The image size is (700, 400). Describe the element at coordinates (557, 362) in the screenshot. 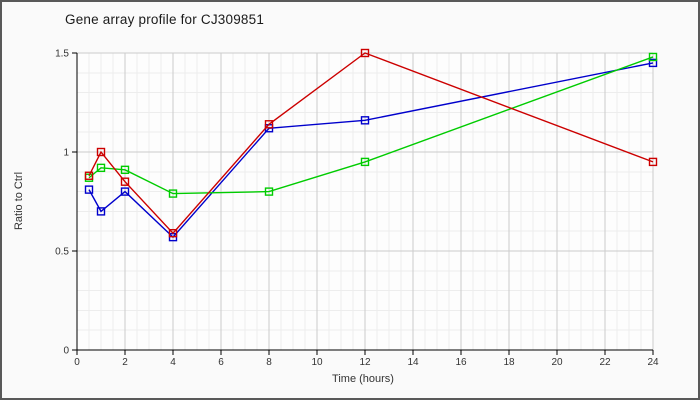

I see `x-tick-label: 20` at that location.